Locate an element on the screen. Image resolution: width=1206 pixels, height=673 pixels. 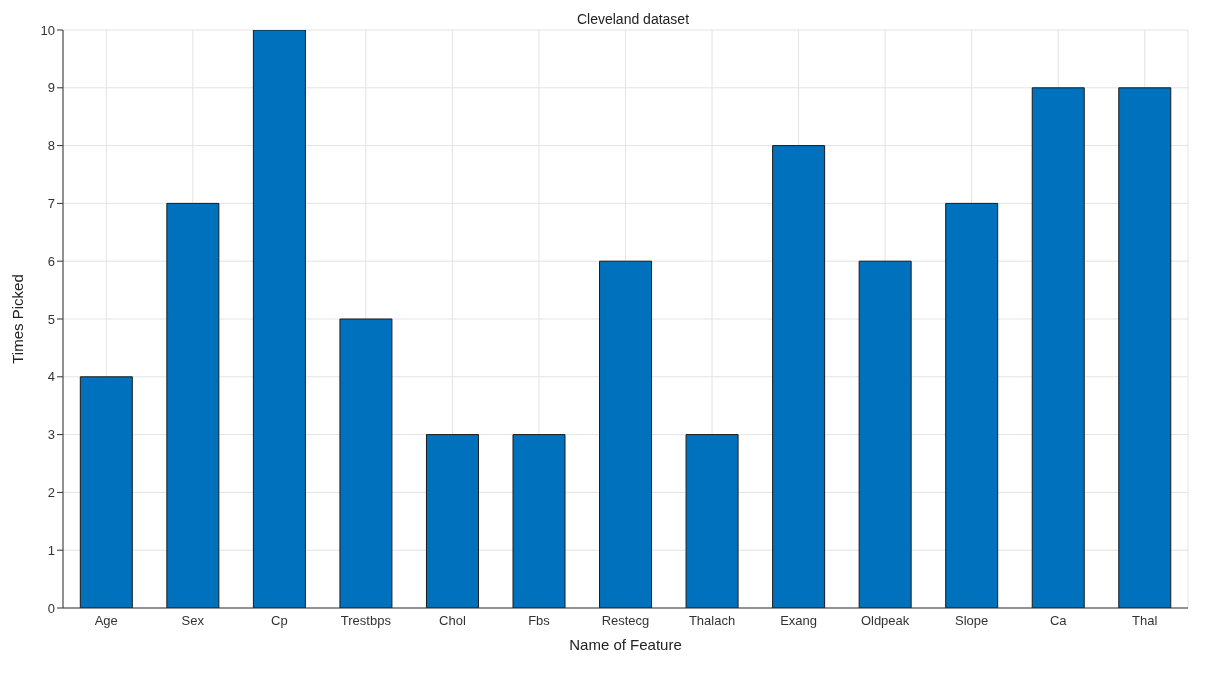
y-tick-label: 9 is located at coordinates (51, 88).